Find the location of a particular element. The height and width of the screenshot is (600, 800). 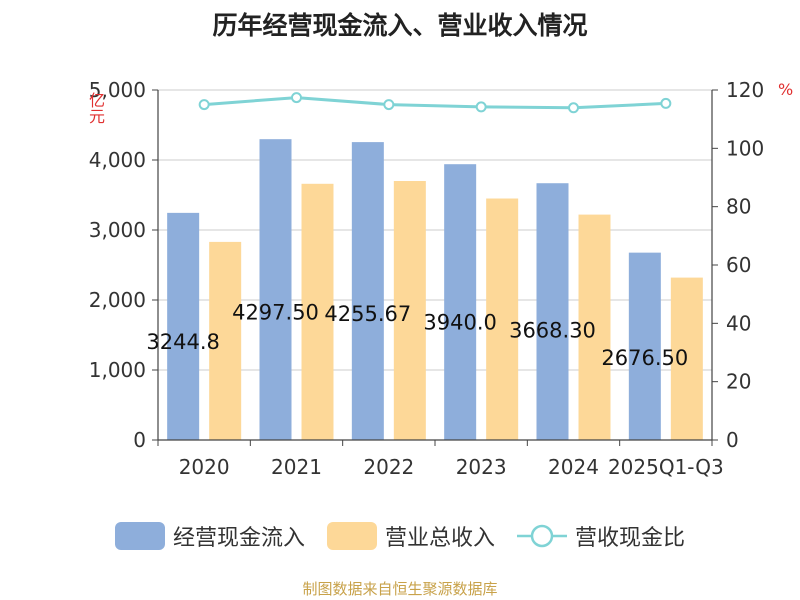

data-label-cash-inflow: 4297.50 is located at coordinates (275, 313).